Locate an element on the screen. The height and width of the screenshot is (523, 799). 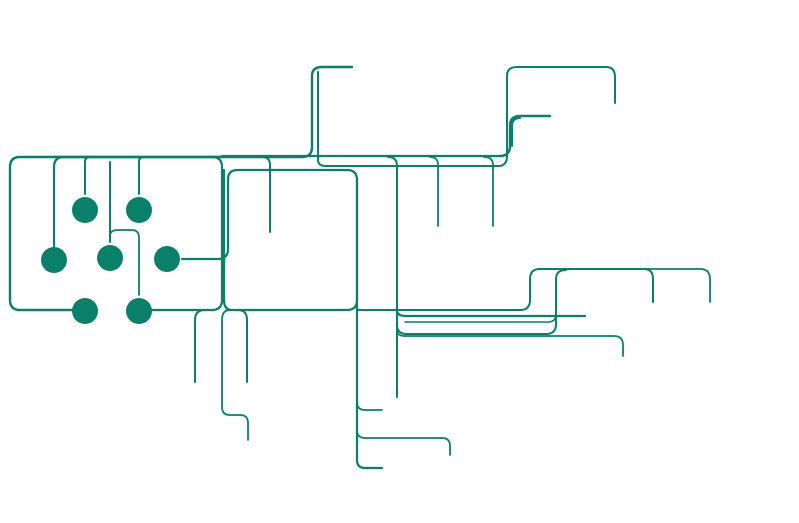
node-n5 is located at coordinates (167, 259).